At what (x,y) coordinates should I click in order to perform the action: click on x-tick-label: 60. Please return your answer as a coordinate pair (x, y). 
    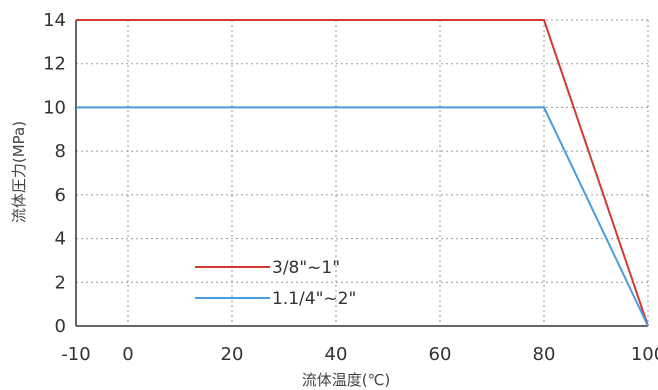
    Looking at the image, I should click on (440, 354).